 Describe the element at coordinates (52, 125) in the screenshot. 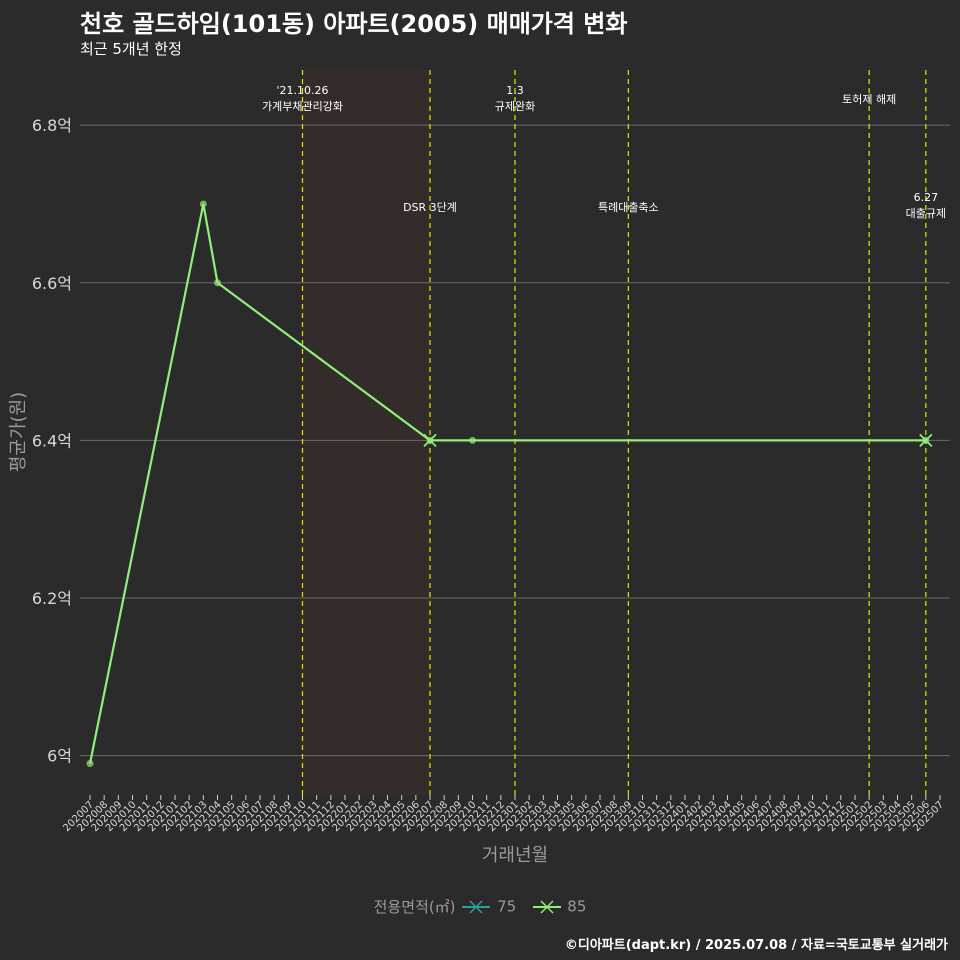

I see `y-tick-label: 6.8억` at that location.